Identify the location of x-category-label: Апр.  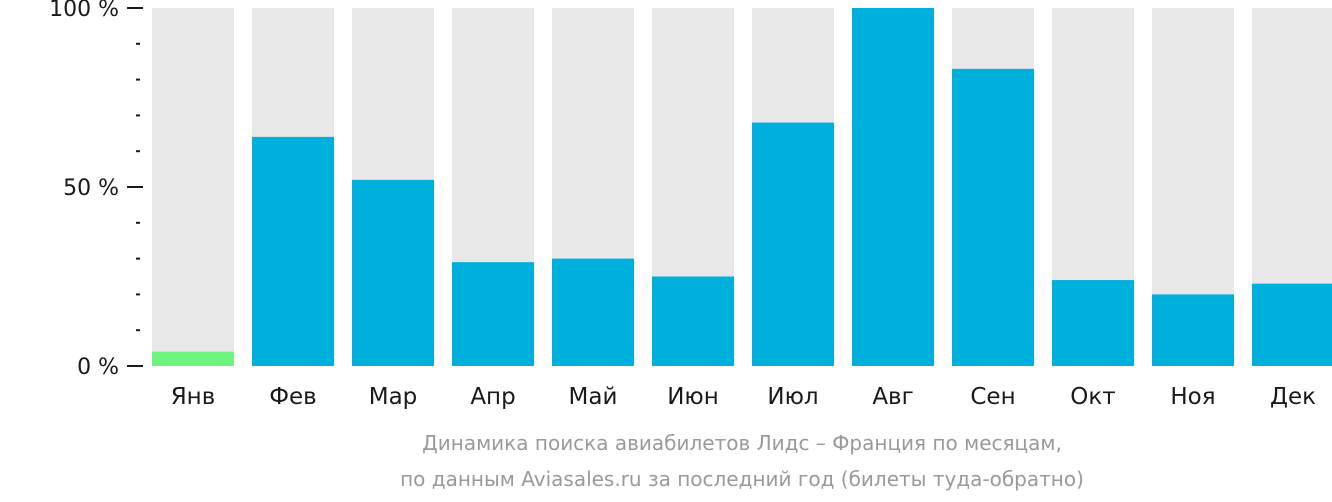
(492, 397).